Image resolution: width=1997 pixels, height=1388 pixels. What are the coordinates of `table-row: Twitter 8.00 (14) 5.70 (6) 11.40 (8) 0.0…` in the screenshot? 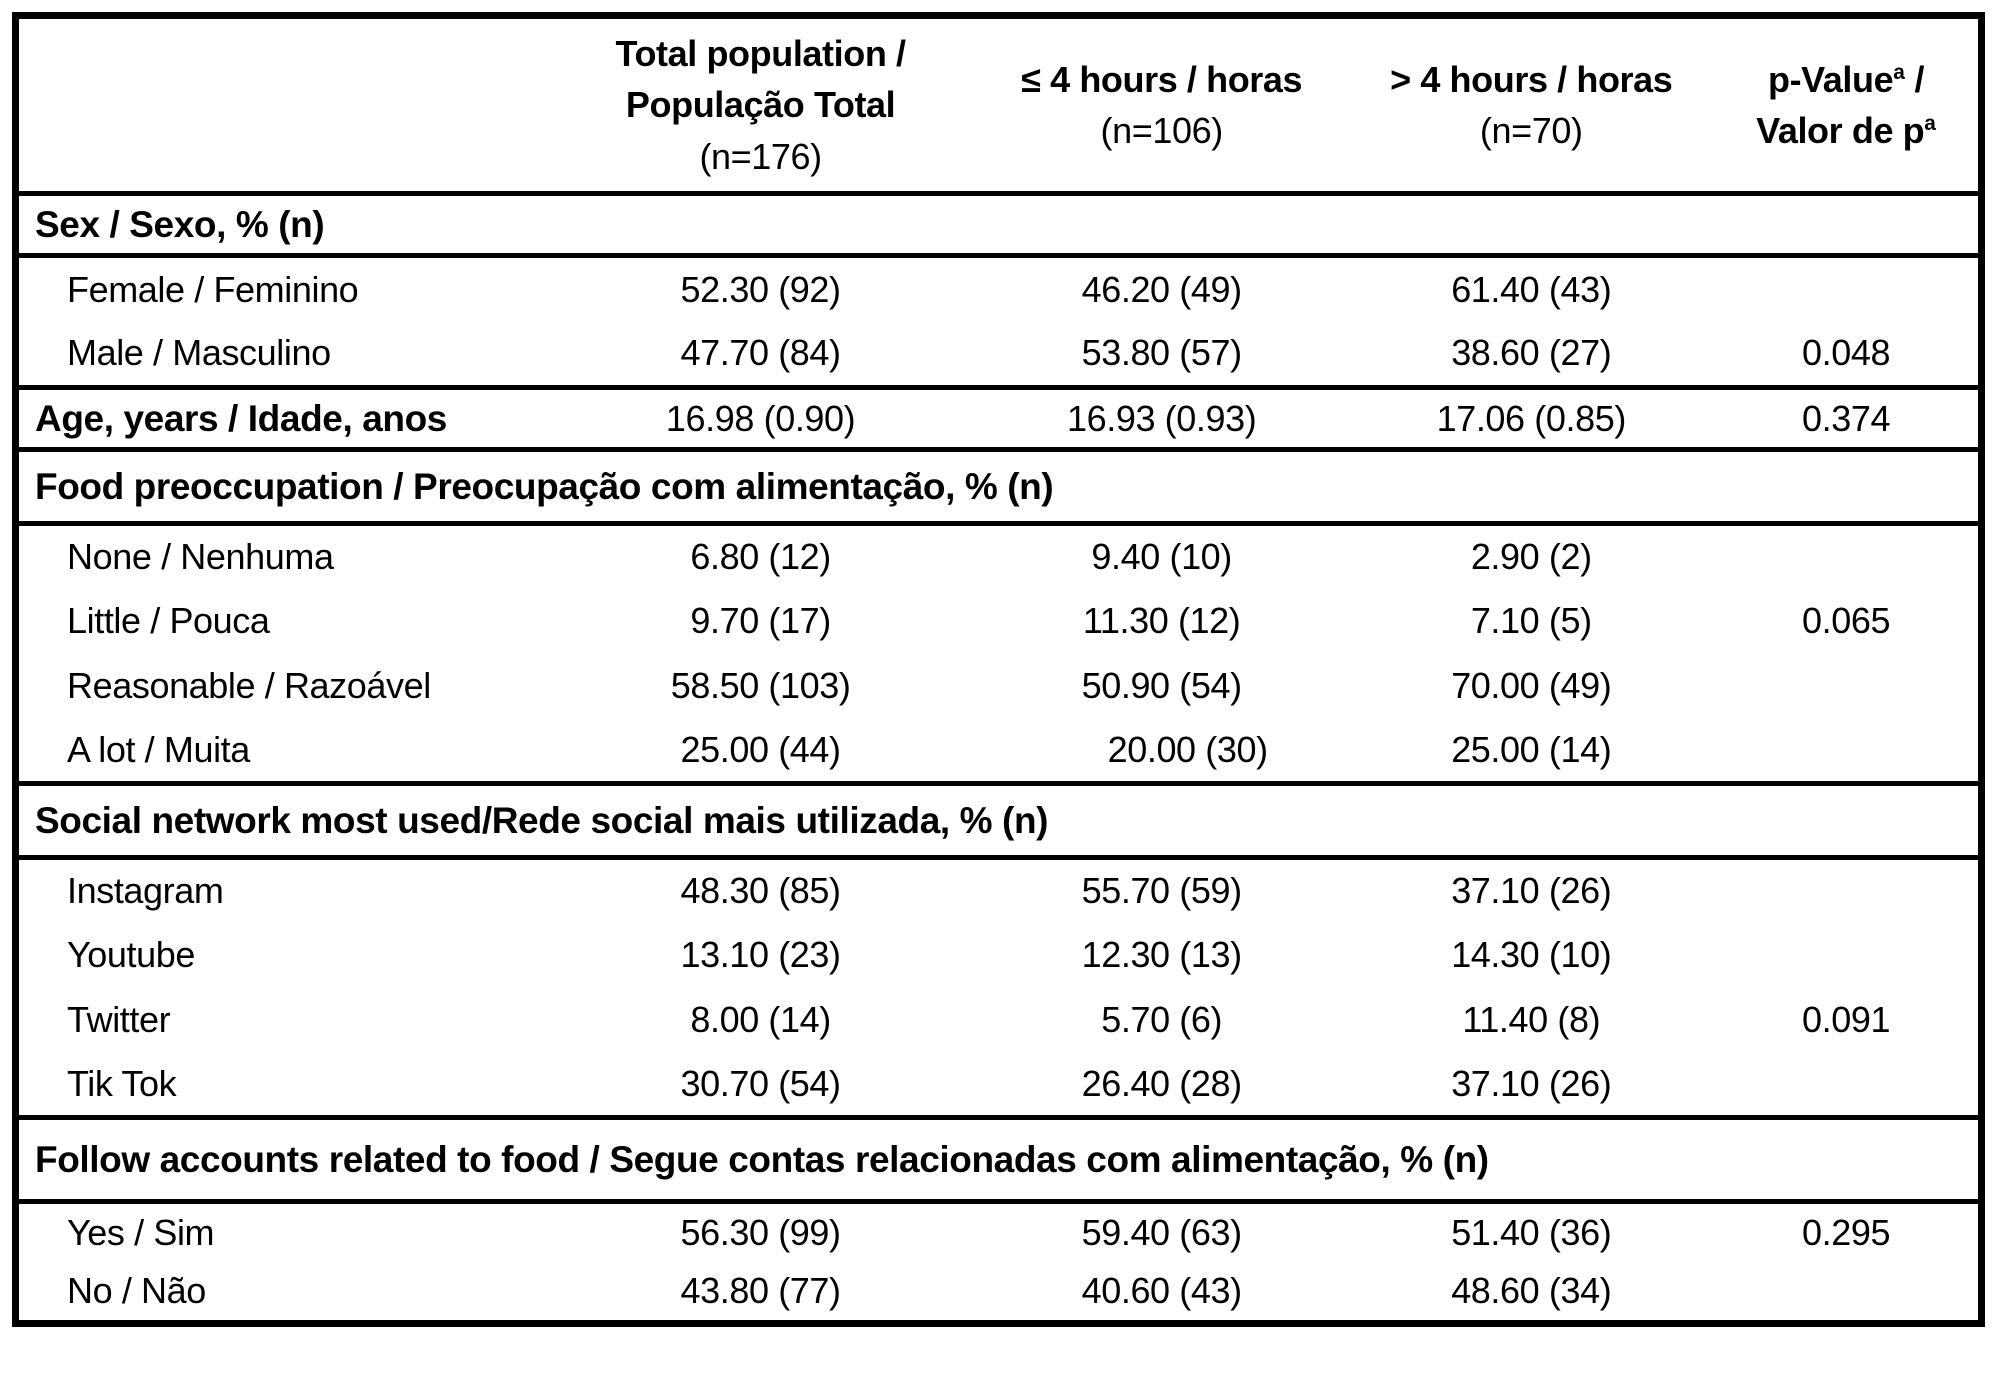 It's located at (999, 1020).